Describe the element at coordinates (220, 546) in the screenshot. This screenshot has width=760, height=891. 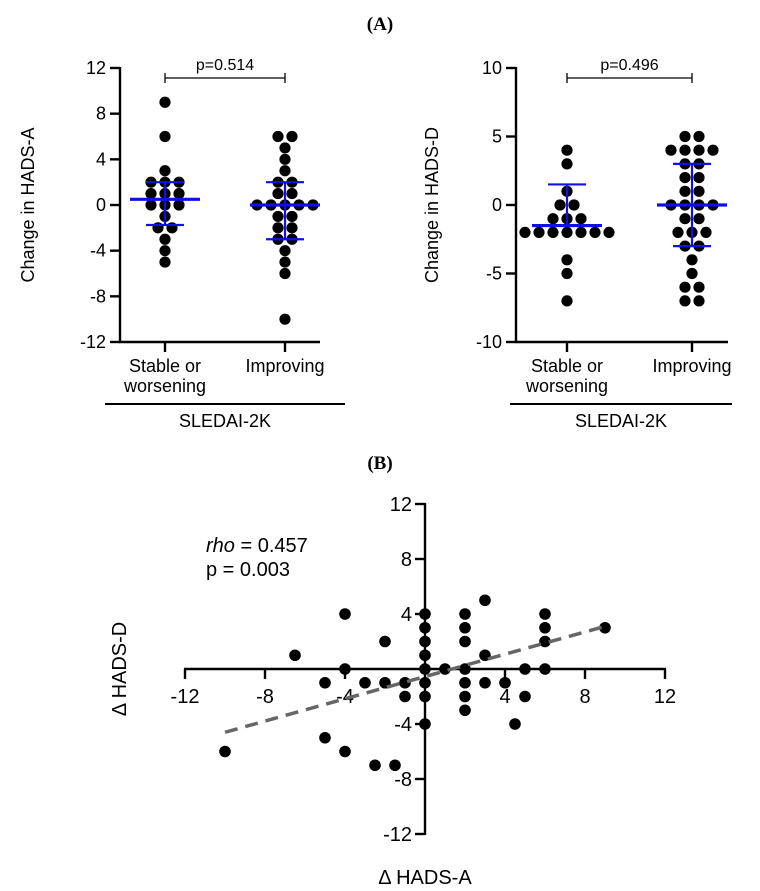
I see `rho-symbol: rho` at that location.